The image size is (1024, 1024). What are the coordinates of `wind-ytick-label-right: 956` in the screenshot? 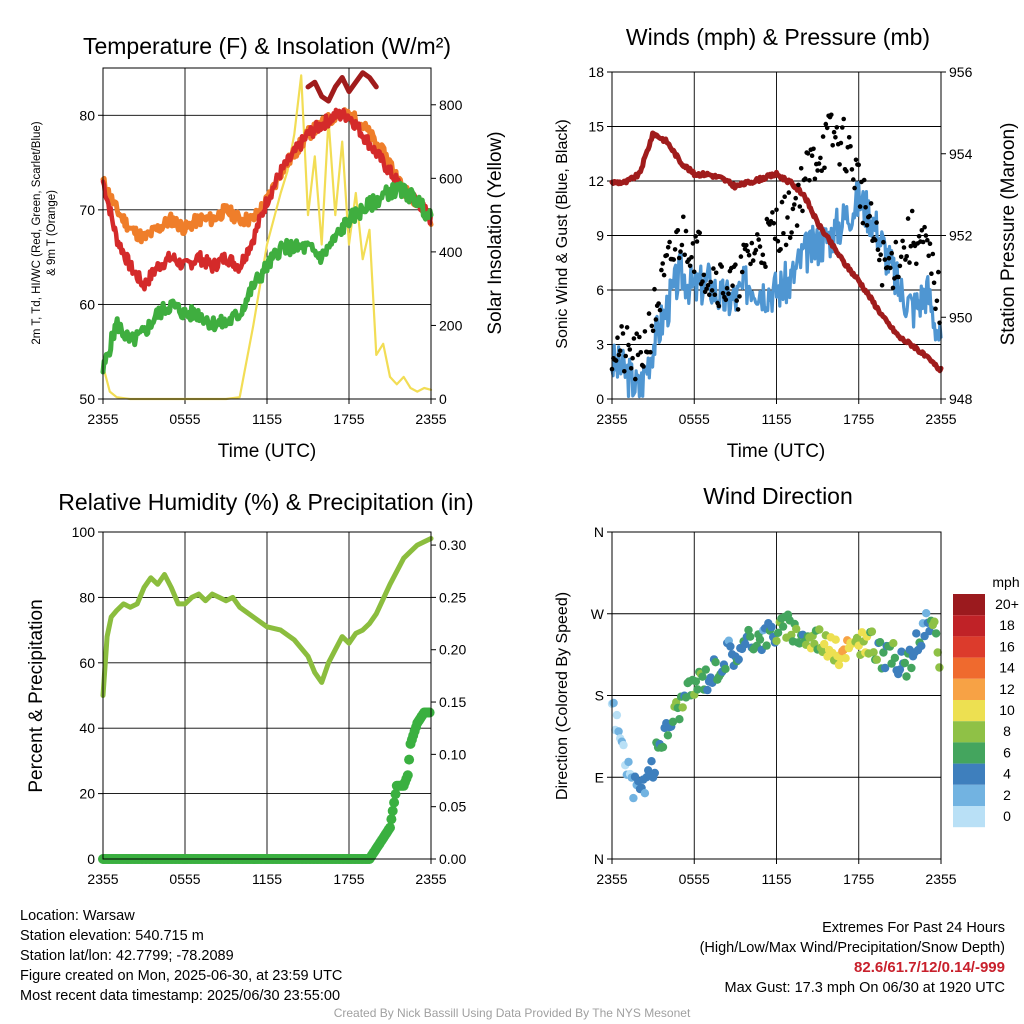 It's located at (961, 72).